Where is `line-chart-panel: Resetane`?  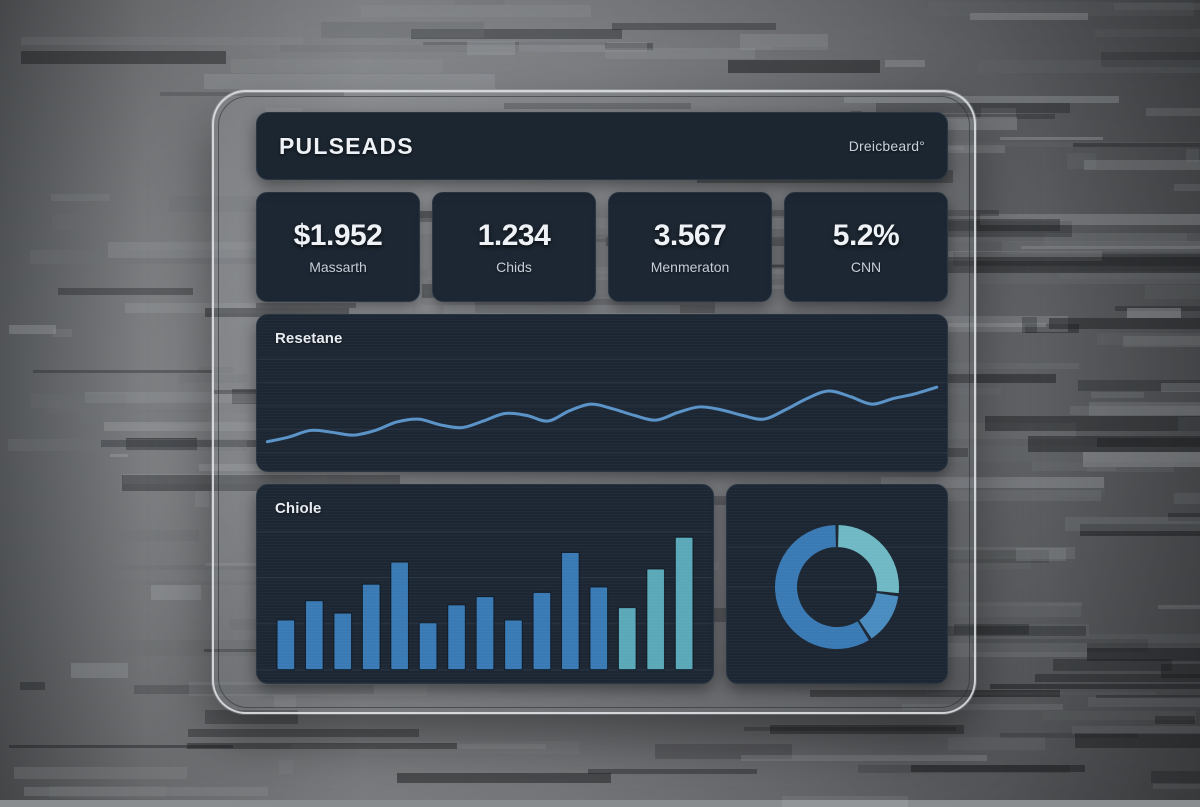 line-chart-panel: Resetane is located at coordinates (602, 393).